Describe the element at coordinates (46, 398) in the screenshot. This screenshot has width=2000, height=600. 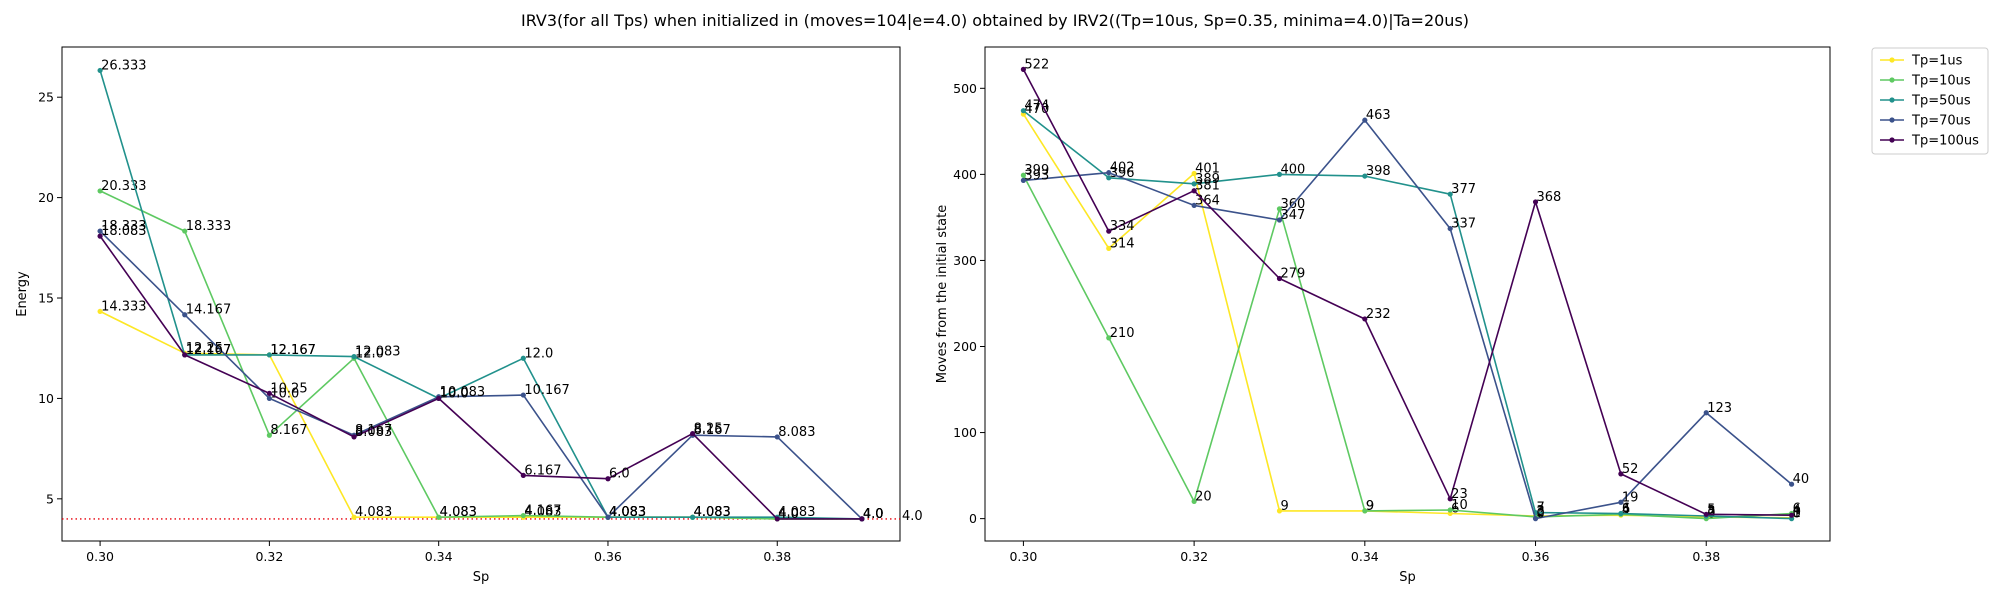
I see `y-tick-label: 10` at that location.